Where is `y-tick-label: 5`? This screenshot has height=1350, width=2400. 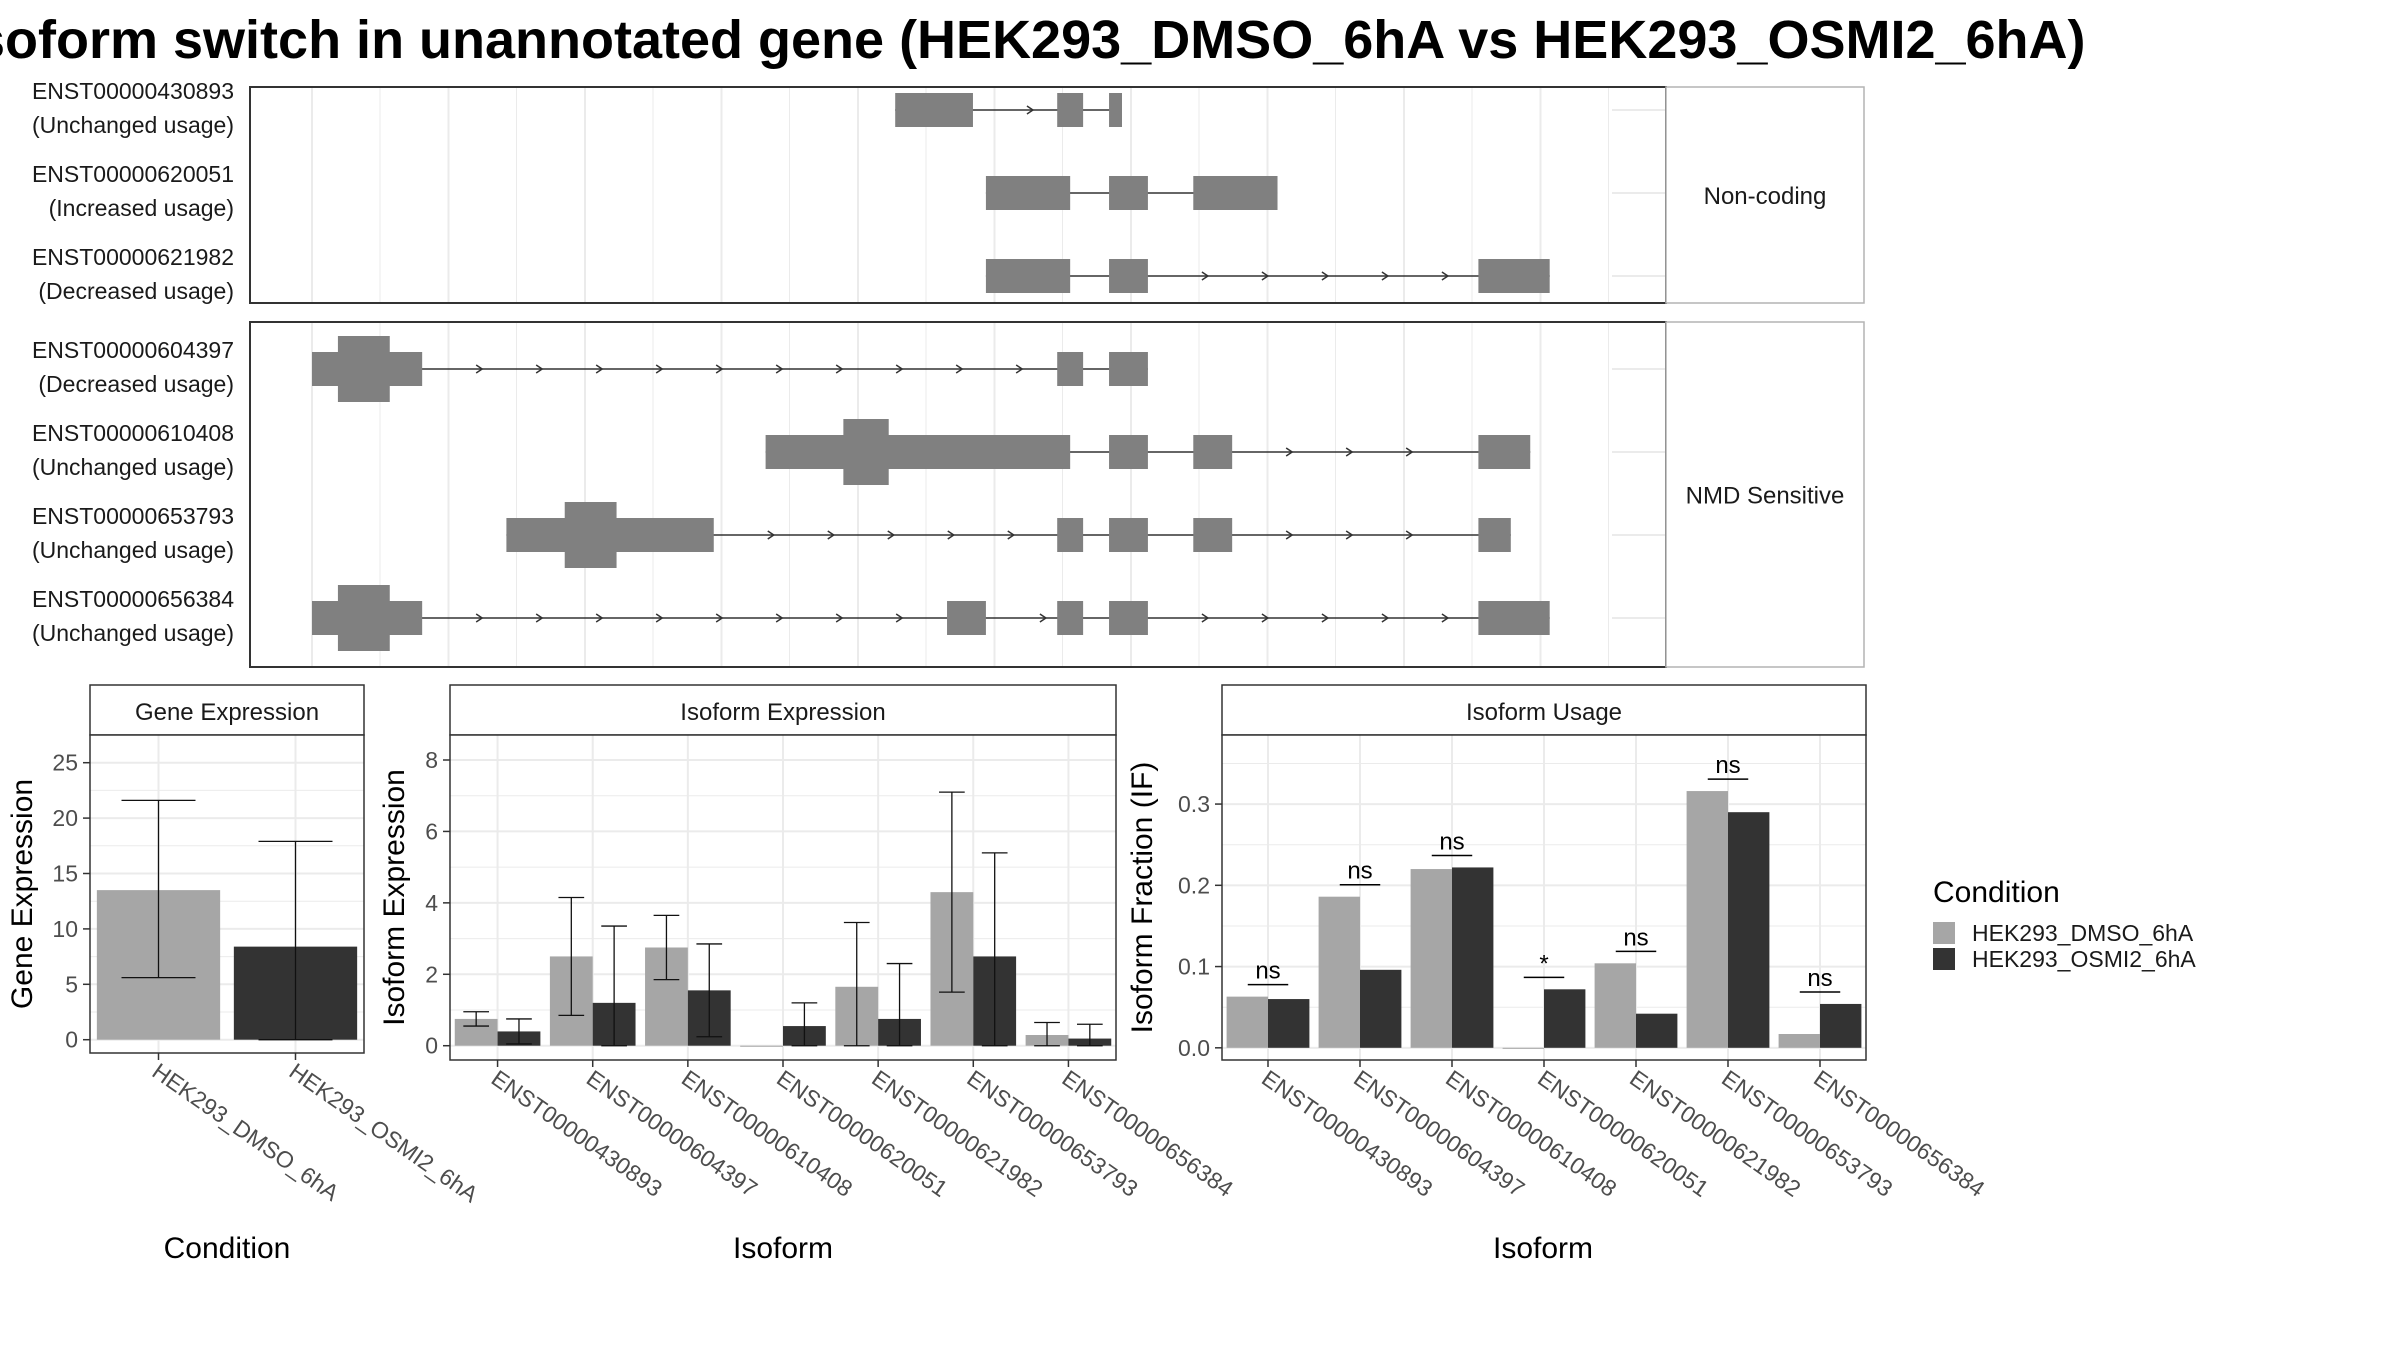
y-tick-label: 5 is located at coordinates (71, 984).